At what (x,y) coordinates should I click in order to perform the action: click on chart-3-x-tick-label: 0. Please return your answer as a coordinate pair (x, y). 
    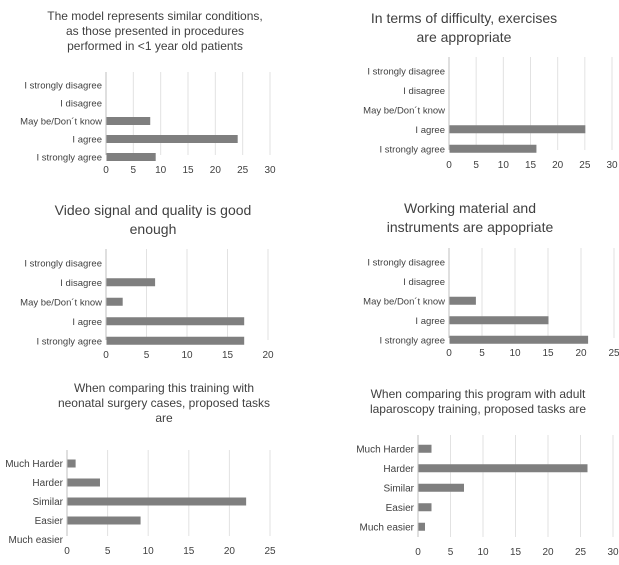
    Looking at the image, I should click on (106, 355).